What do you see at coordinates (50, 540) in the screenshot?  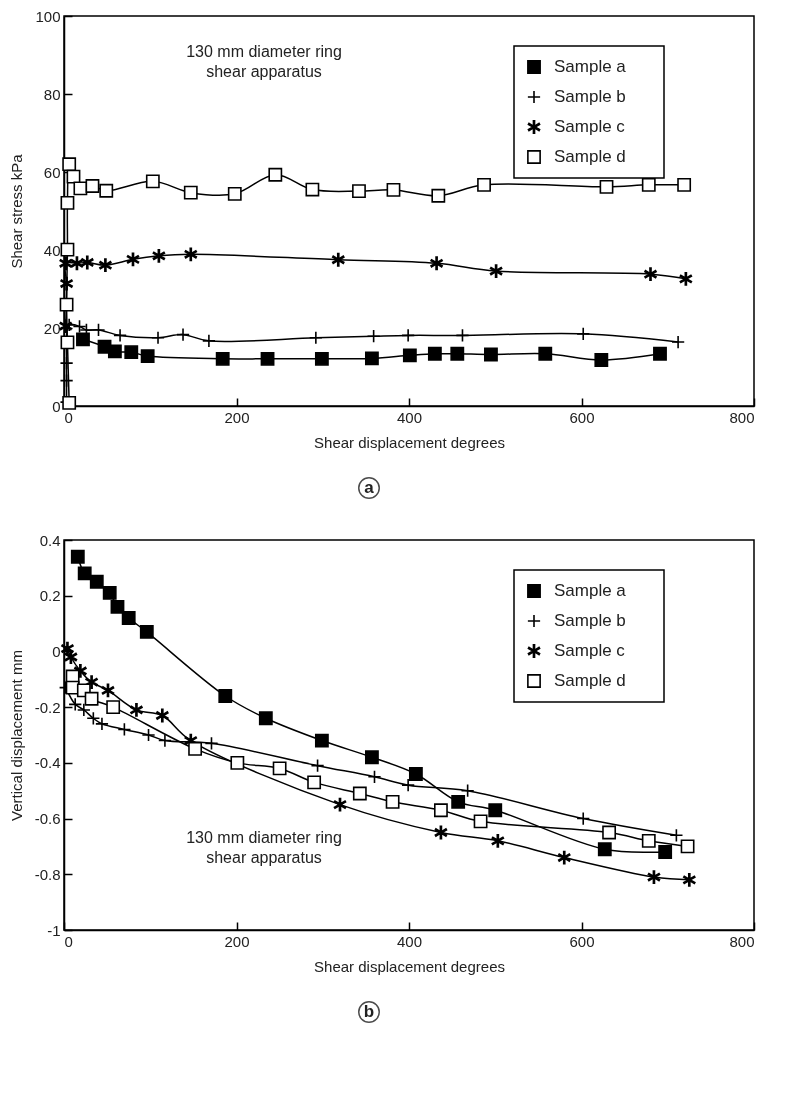 I see `y-tick-label: 0.4` at bounding box center [50, 540].